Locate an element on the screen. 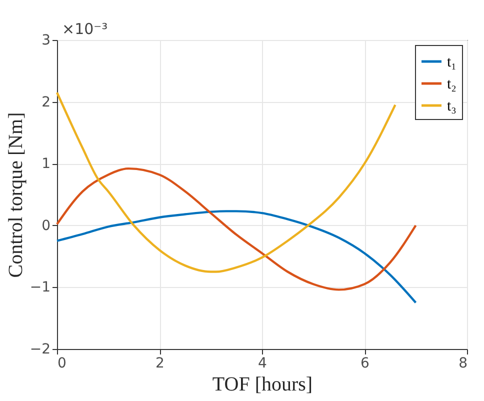  y-tick-label: 0 is located at coordinates (46, 226).